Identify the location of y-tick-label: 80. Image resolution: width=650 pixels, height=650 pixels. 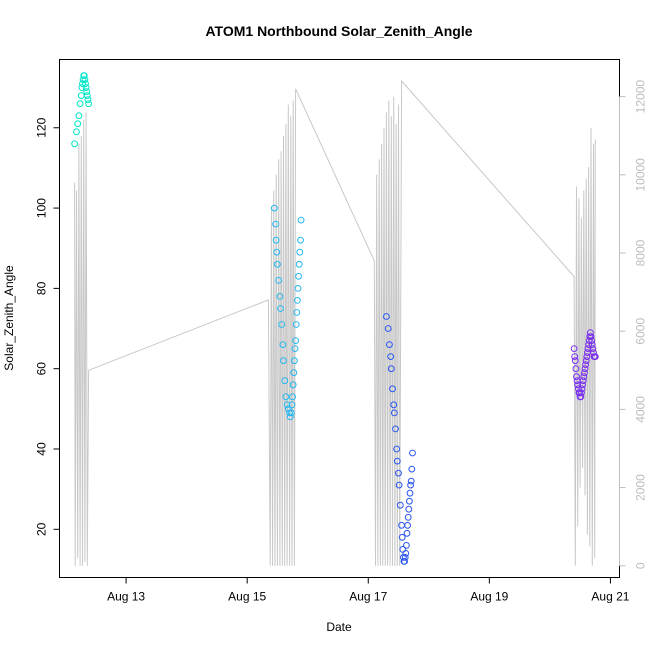
(42, 288).